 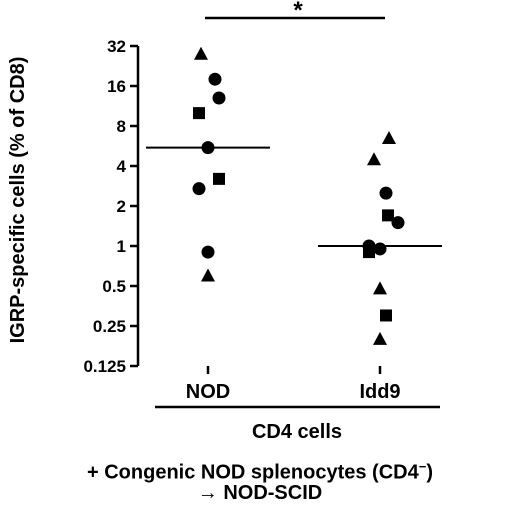 What do you see at coordinates (294, 196) in the screenshot?
I see `median-lines` at bounding box center [294, 196].